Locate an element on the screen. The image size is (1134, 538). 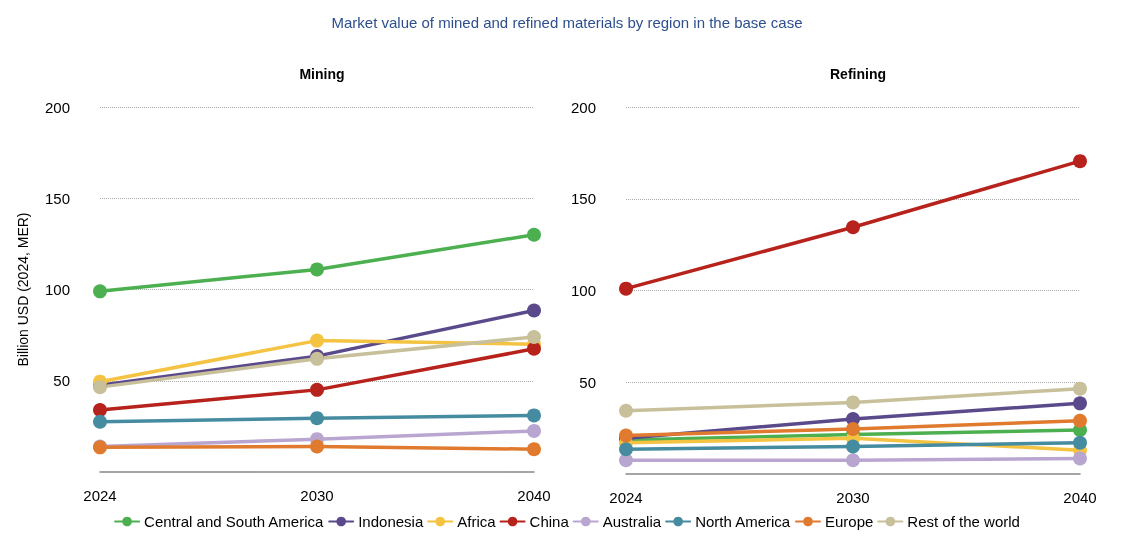
legend-label: Central and South America is located at coordinates (234, 521).